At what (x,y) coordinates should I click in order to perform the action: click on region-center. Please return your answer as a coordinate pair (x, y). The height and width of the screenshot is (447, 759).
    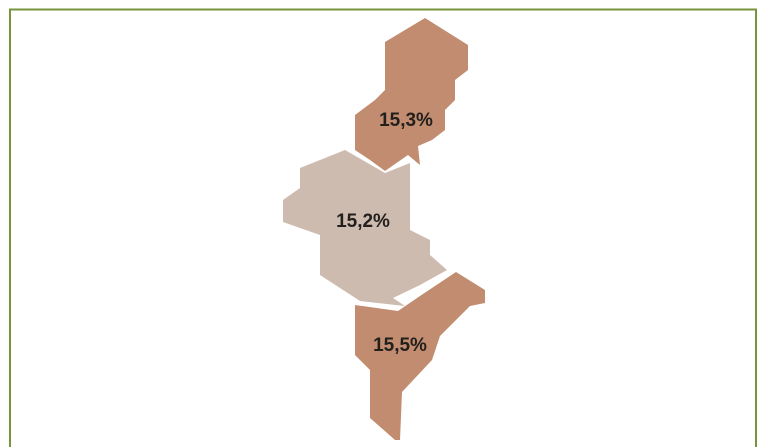
    Looking at the image, I should click on (365, 228).